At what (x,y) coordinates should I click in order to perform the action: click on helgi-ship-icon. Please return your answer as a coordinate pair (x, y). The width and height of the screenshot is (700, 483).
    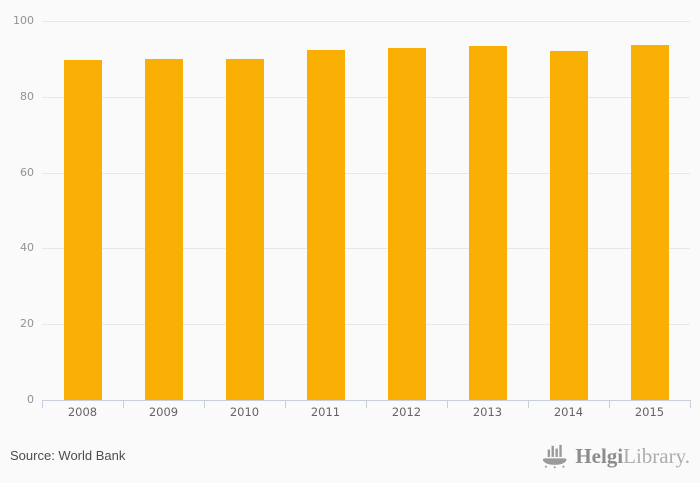
    Looking at the image, I should click on (555, 456).